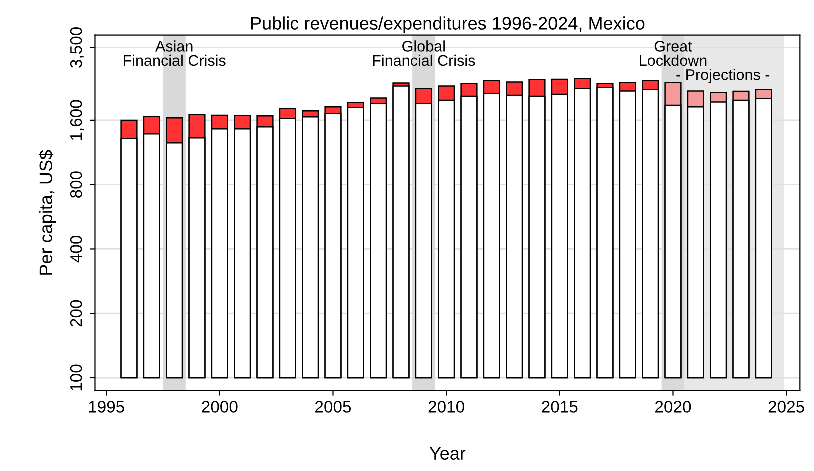  I want to click on band-label: - Projections -, so click(723, 76).